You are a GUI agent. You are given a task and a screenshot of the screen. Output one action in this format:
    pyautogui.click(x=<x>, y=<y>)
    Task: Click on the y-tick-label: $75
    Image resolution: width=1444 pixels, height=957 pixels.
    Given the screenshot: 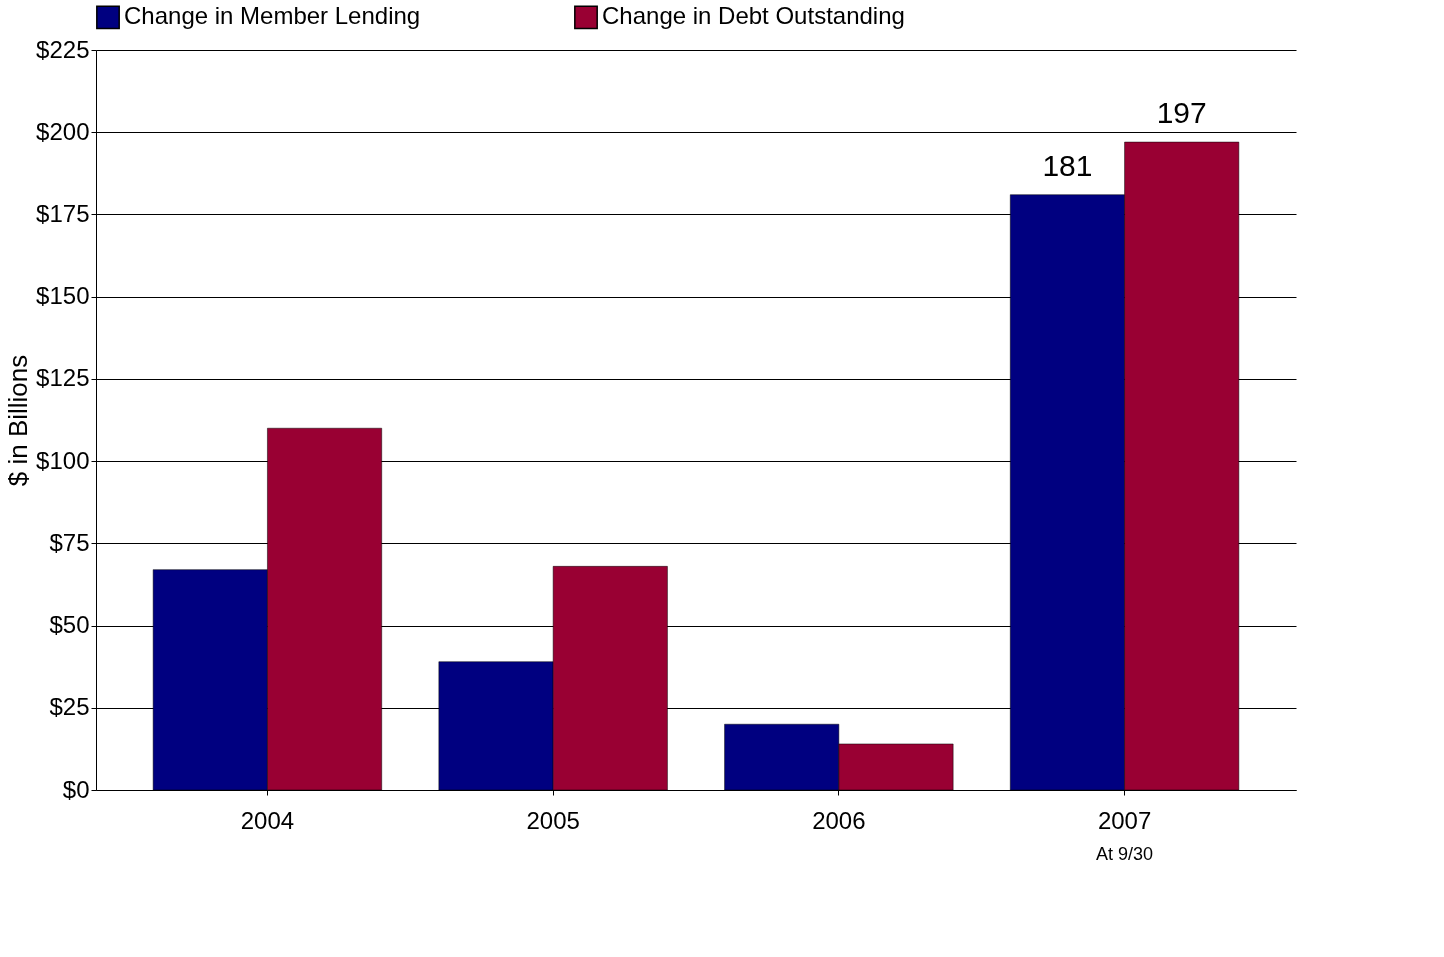 What is the action you would take?
    pyautogui.click(x=69, y=542)
    